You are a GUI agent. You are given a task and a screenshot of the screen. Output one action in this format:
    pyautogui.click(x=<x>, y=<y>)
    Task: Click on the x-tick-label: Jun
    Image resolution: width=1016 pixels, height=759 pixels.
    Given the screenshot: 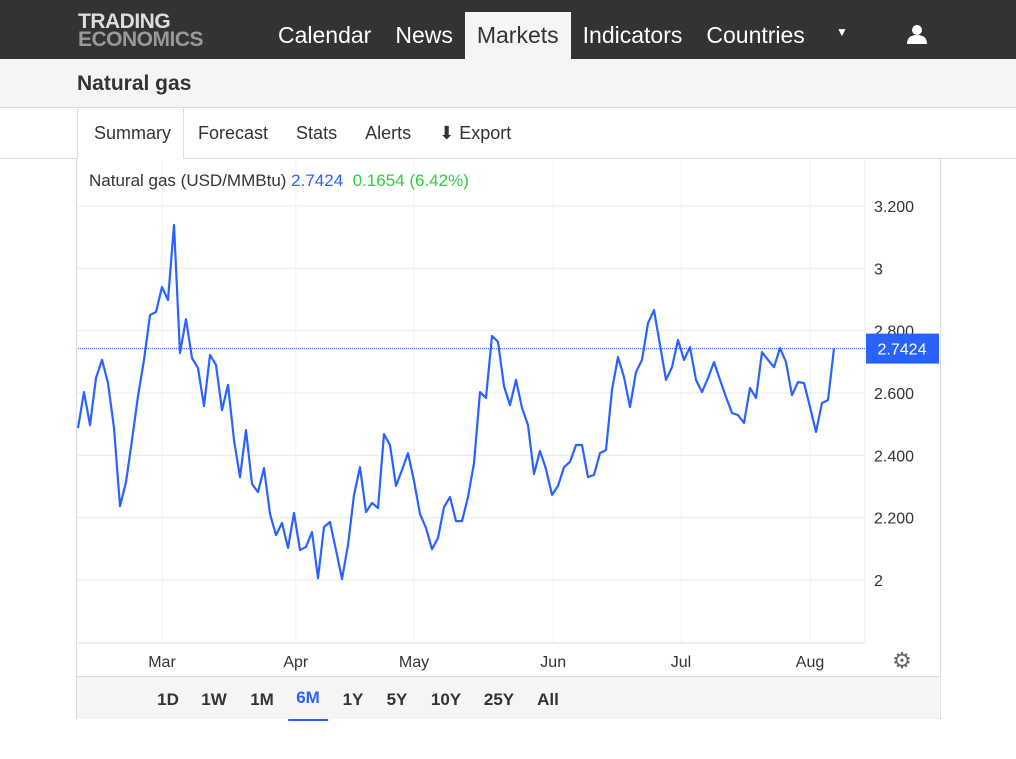 What is the action you would take?
    pyautogui.click(x=553, y=662)
    